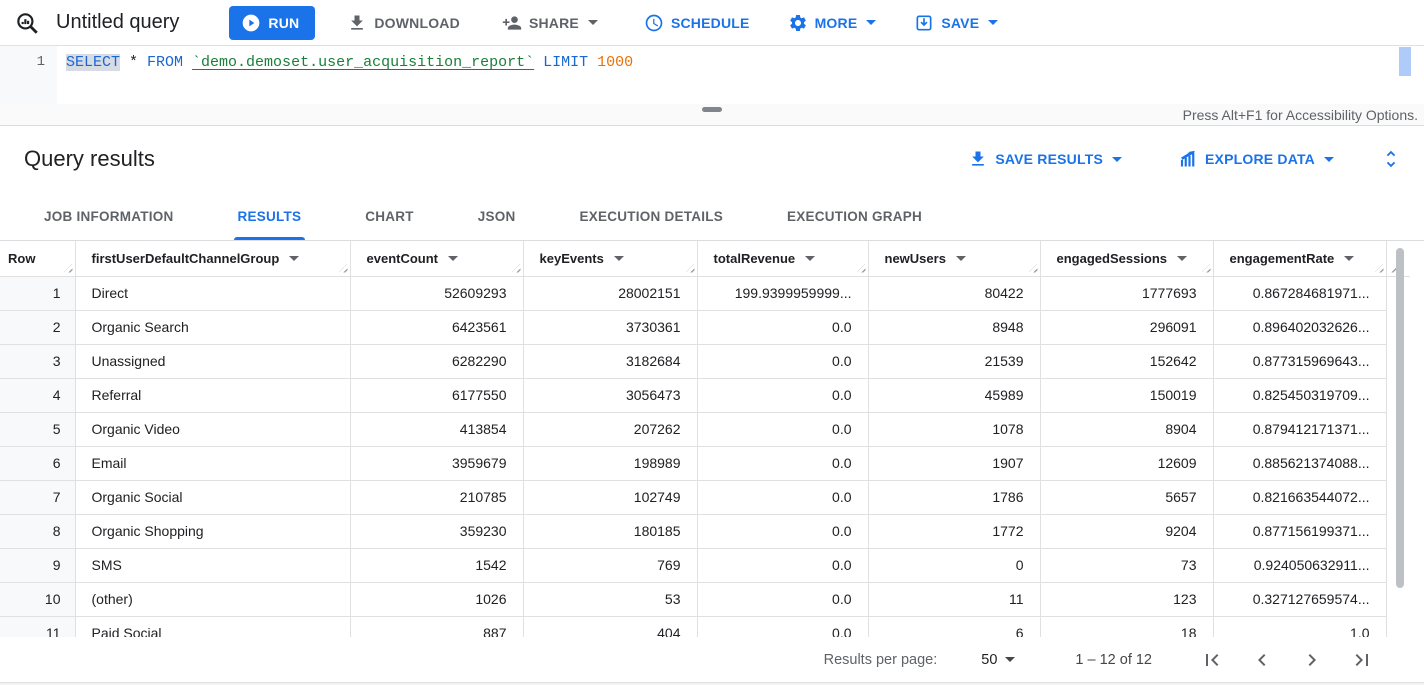 This screenshot has width=1424, height=685. I want to click on data-cell: 207262, so click(610, 429).